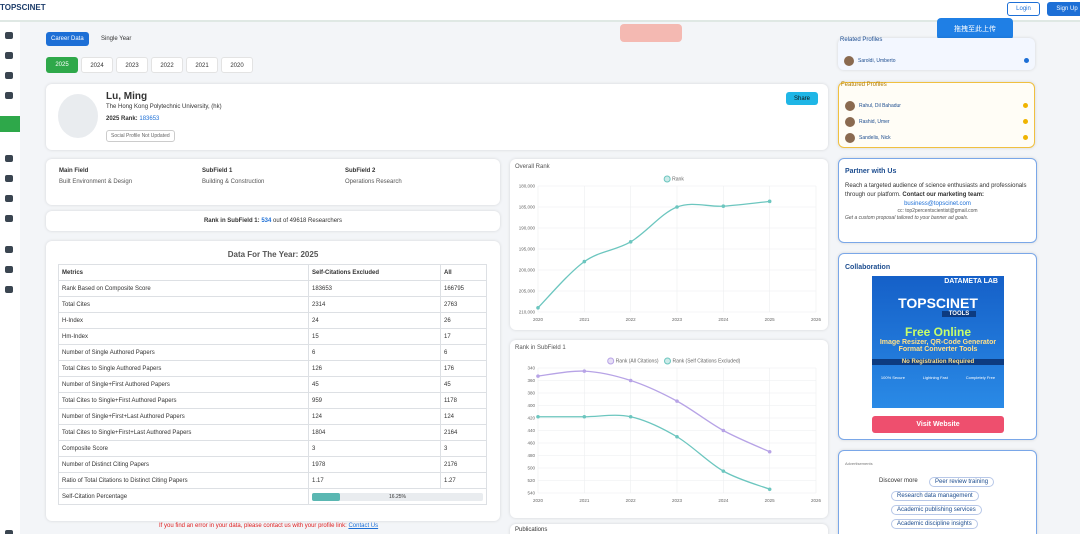 This screenshot has width=1080, height=534. Describe the element at coordinates (877, 61) in the screenshot. I see `profile-link: Saroldi, Umberto` at that location.